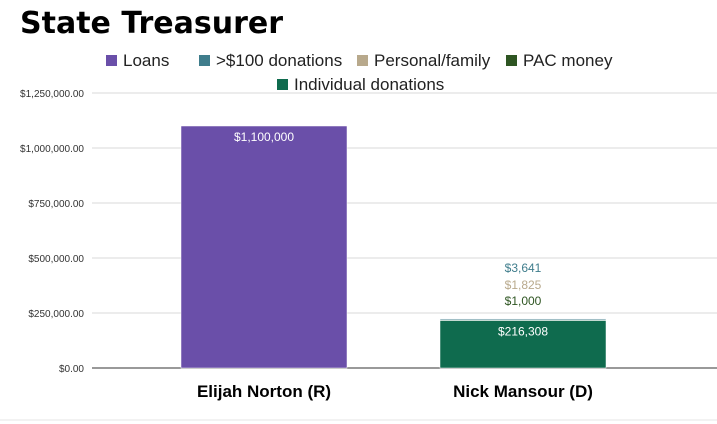 The width and height of the screenshot is (717, 424). I want to click on legend-label: PAC money, so click(568, 60).